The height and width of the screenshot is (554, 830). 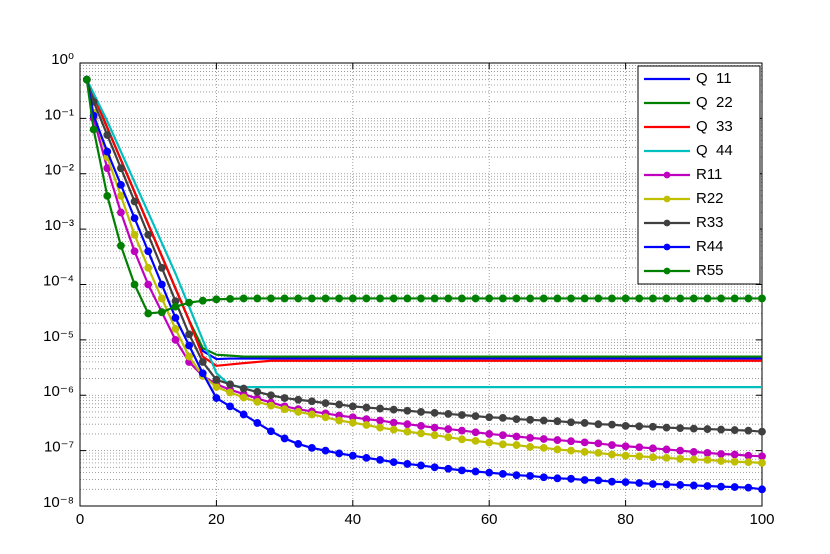 I want to click on x-tick-label: 60, so click(x=489, y=519).